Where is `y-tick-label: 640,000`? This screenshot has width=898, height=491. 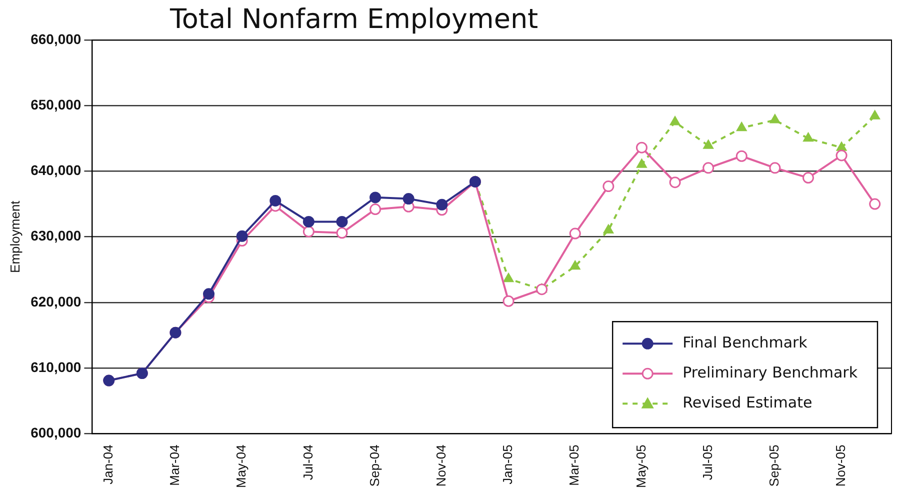 y-tick-label: 640,000 is located at coordinates (56, 170).